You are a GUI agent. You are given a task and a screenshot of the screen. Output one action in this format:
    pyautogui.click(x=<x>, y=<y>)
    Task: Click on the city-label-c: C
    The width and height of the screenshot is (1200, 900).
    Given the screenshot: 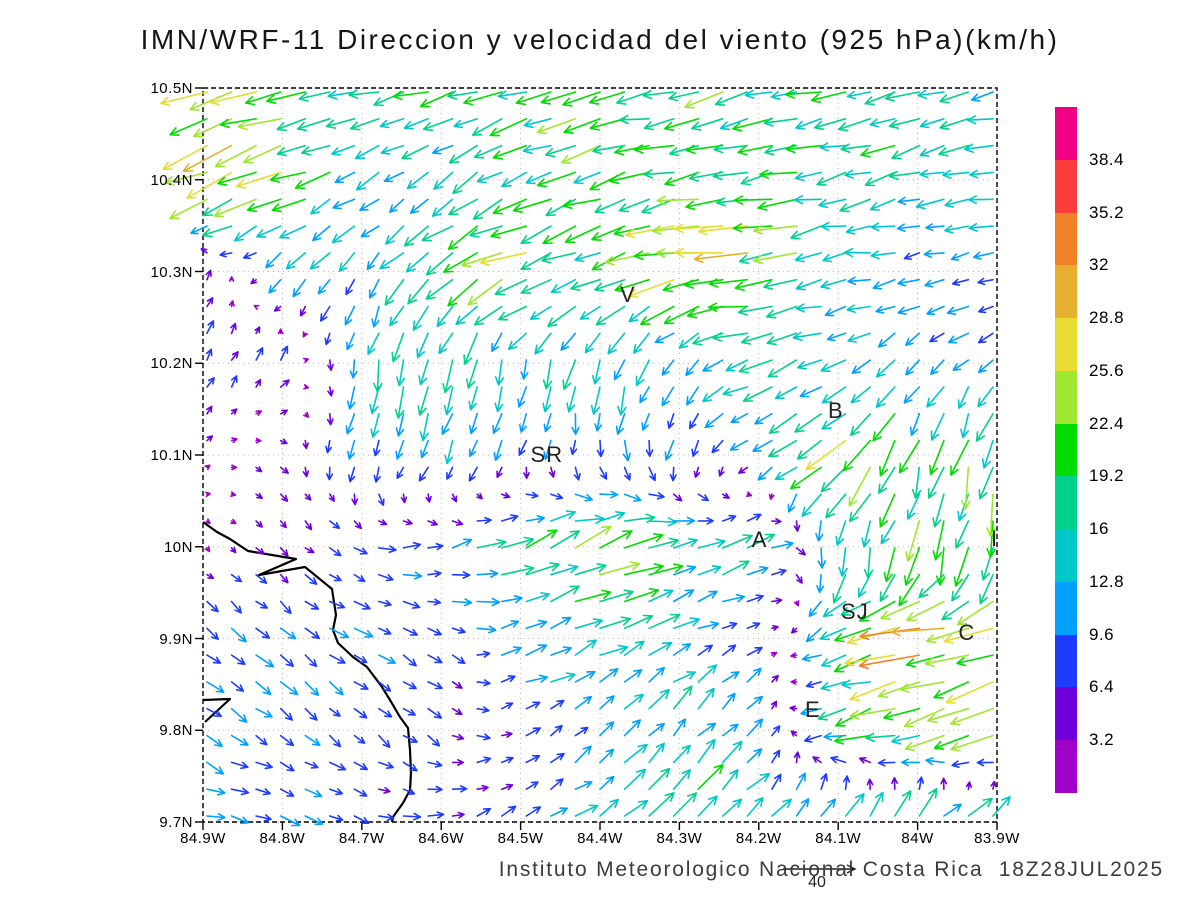 What is the action you would take?
    pyautogui.click(x=967, y=632)
    